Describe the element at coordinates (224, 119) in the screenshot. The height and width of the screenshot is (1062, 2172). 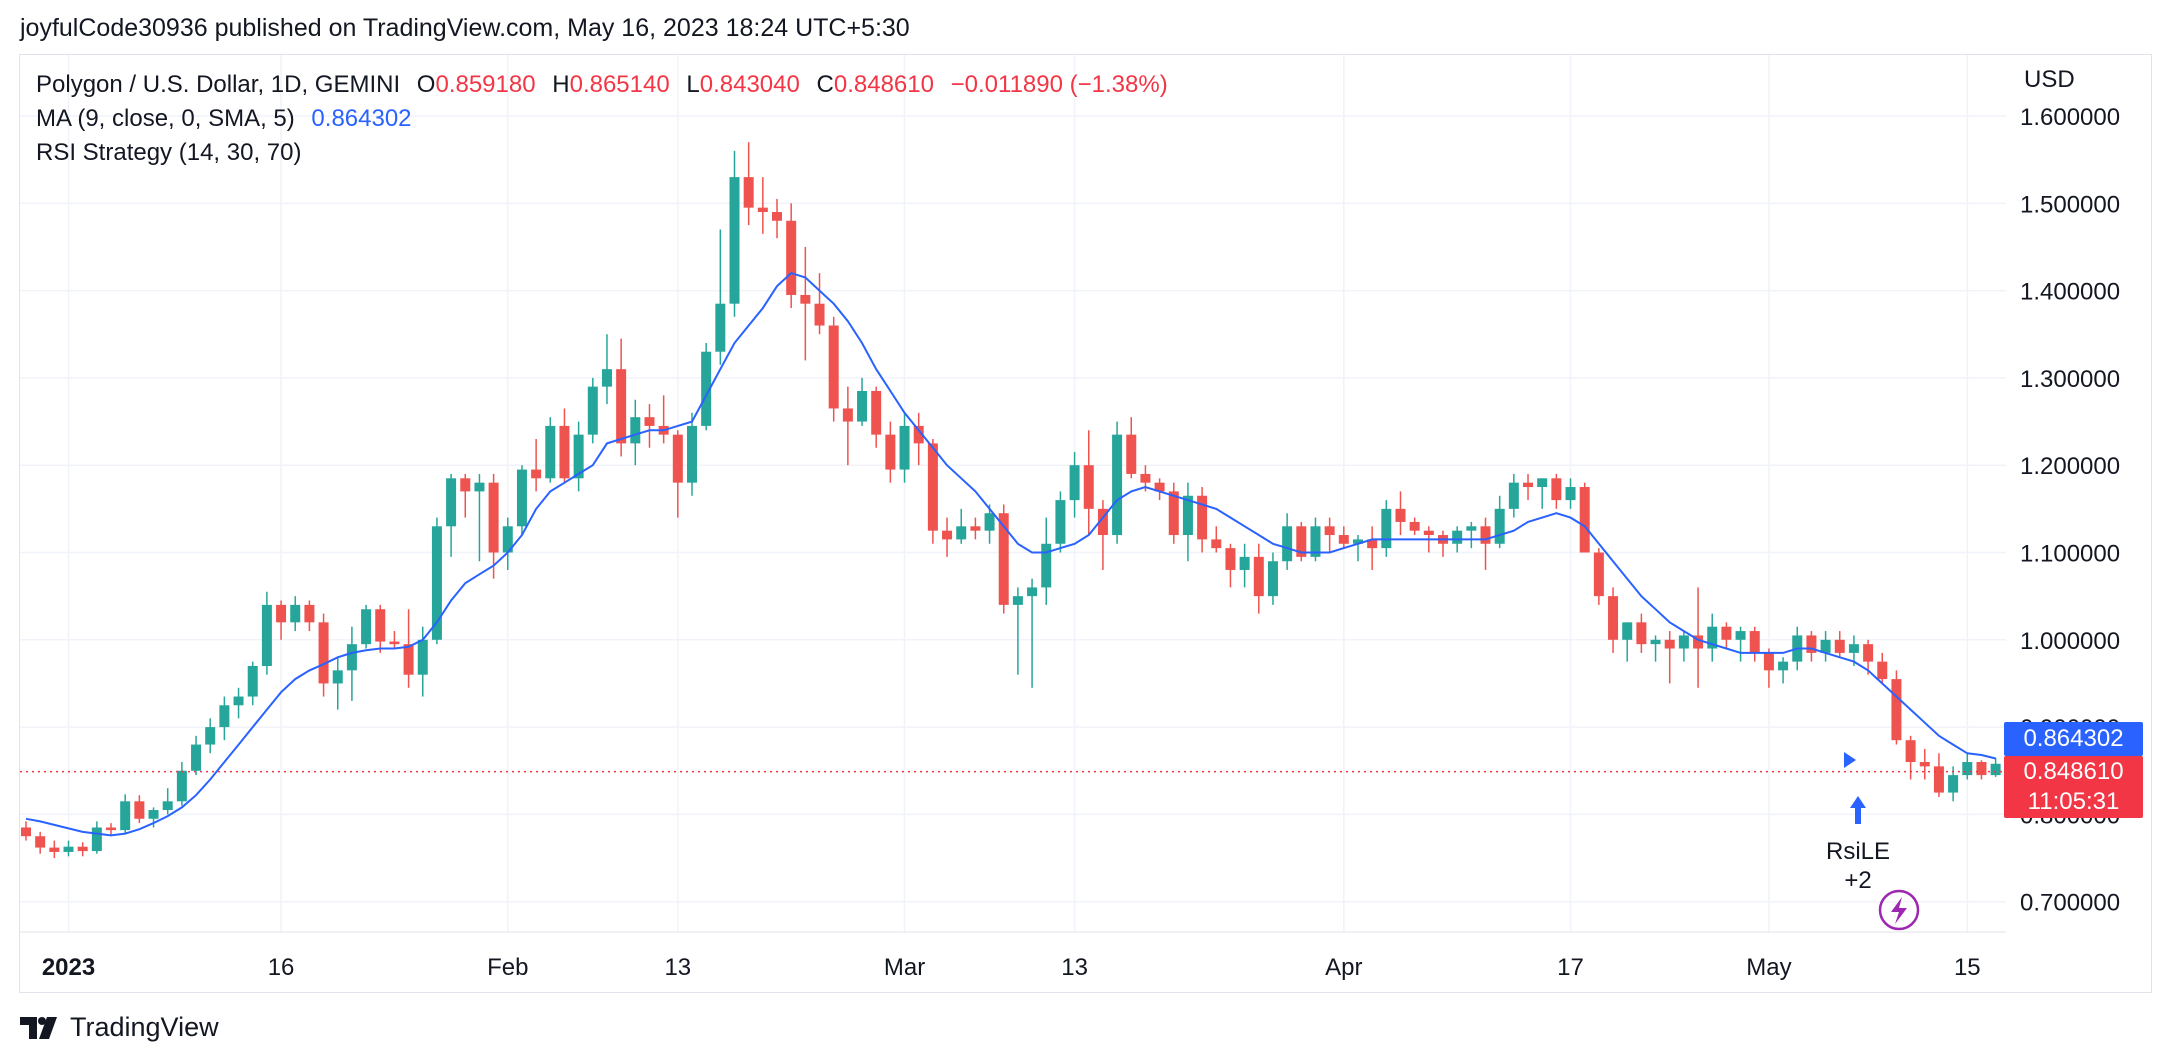
I see `legend-ma: MA (9, close, 0, SMA, 5) 0.864302` at that location.